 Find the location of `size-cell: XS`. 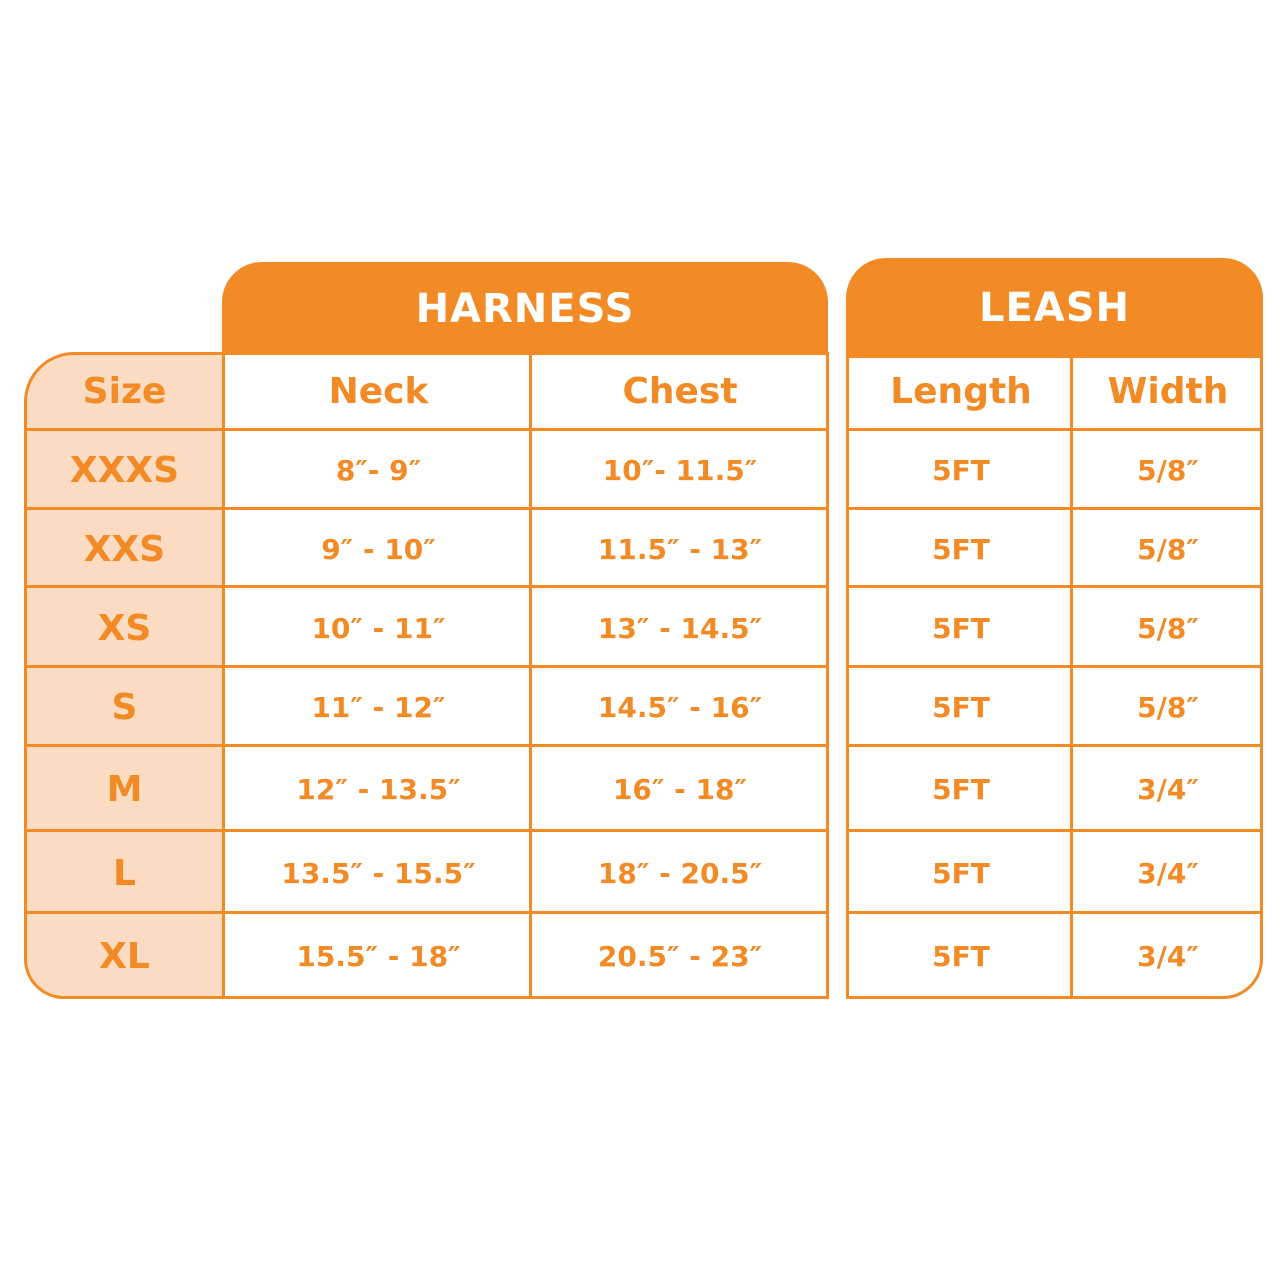

size-cell: XS is located at coordinates (124, 628).